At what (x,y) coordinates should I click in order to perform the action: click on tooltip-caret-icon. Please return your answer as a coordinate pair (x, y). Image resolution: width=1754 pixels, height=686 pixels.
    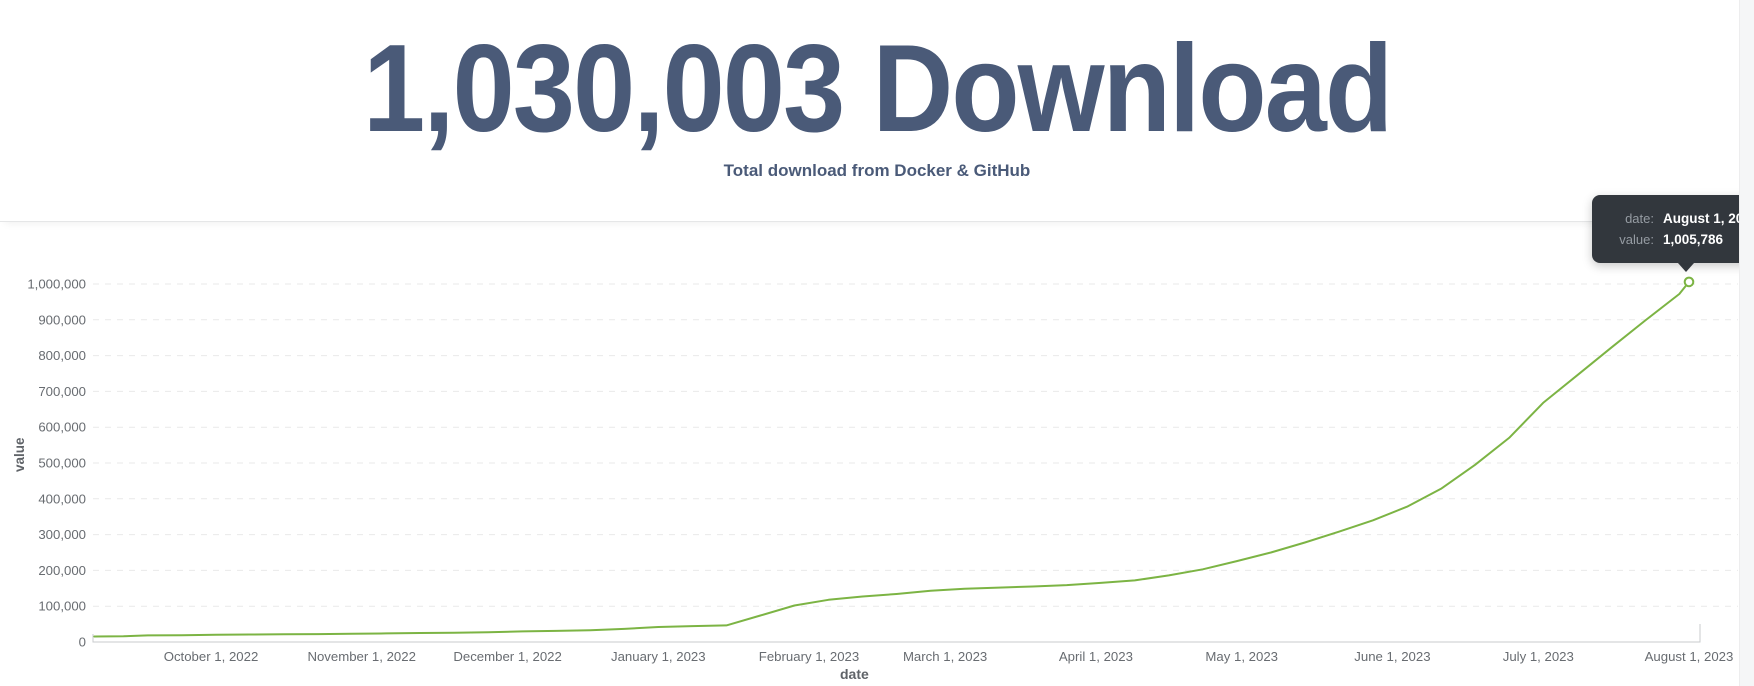
    Looking at the image, I should click on (1686, 267).